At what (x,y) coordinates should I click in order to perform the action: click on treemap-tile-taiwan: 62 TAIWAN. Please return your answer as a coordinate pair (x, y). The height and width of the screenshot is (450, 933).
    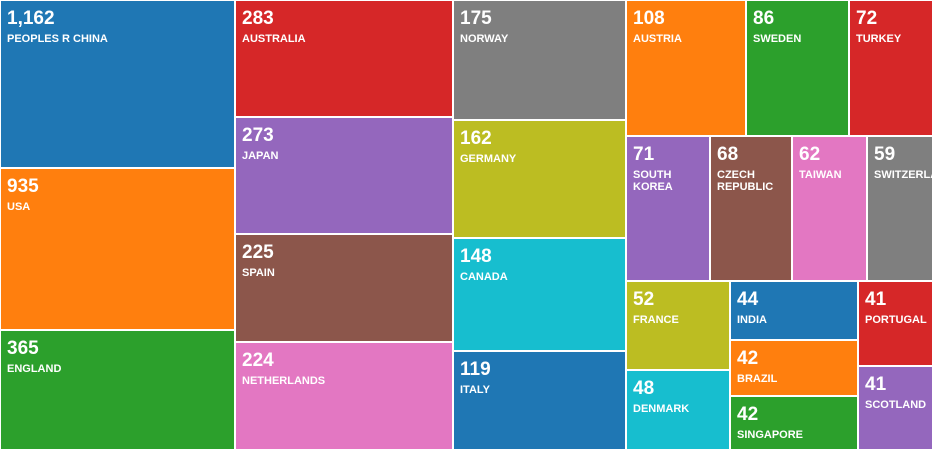
    Looking at the image, I should click on (829, 208).